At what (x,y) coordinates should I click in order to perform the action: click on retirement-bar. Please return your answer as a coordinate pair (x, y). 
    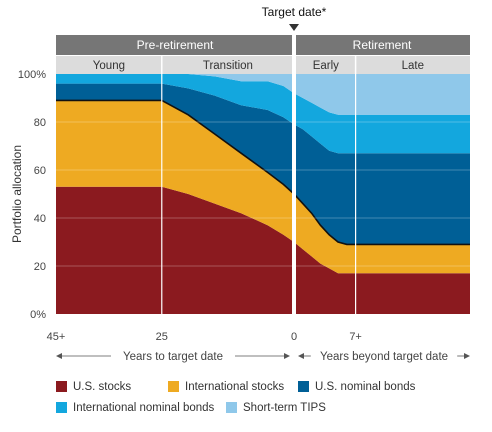
    Looking at the image, I should click on (383, 45).